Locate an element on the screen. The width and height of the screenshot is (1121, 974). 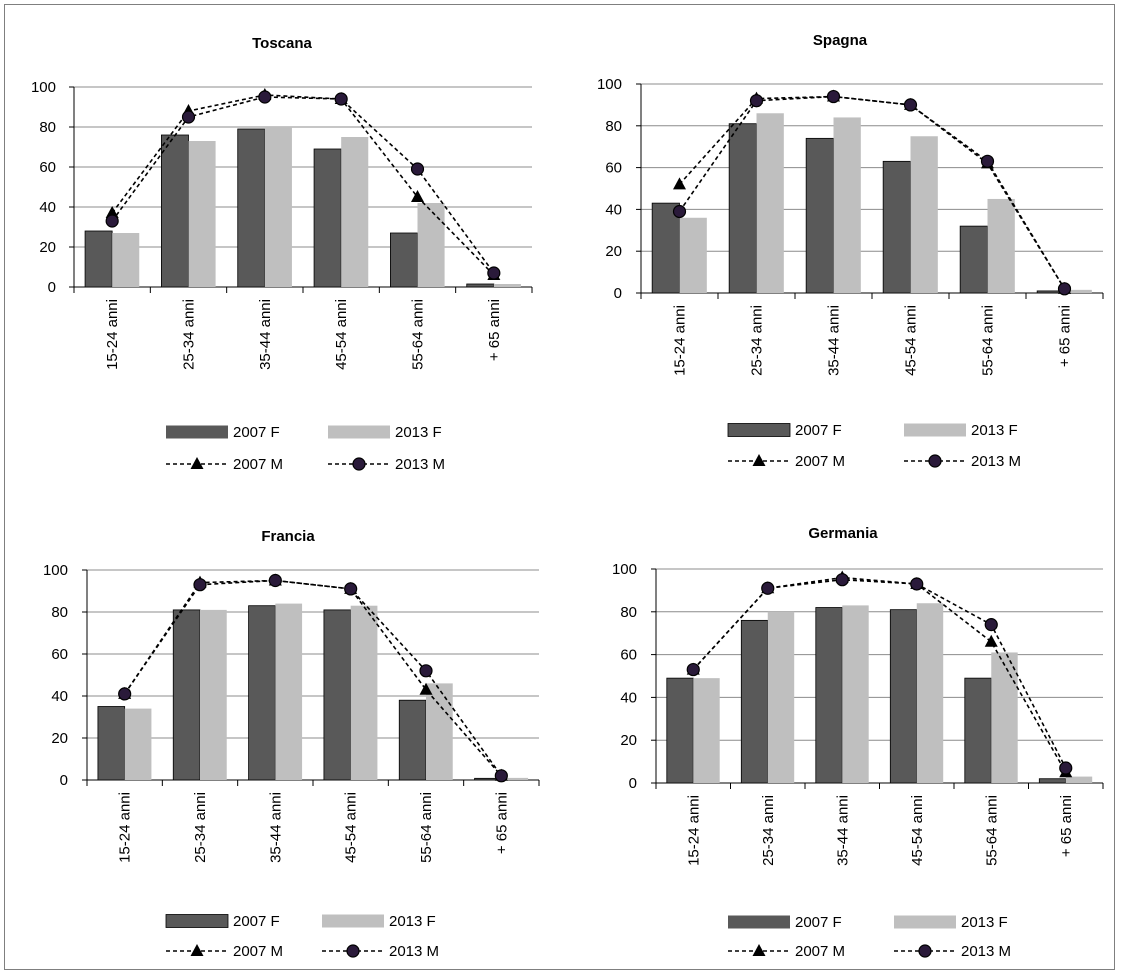
line-2007-M is located at coordinates (303, 185).